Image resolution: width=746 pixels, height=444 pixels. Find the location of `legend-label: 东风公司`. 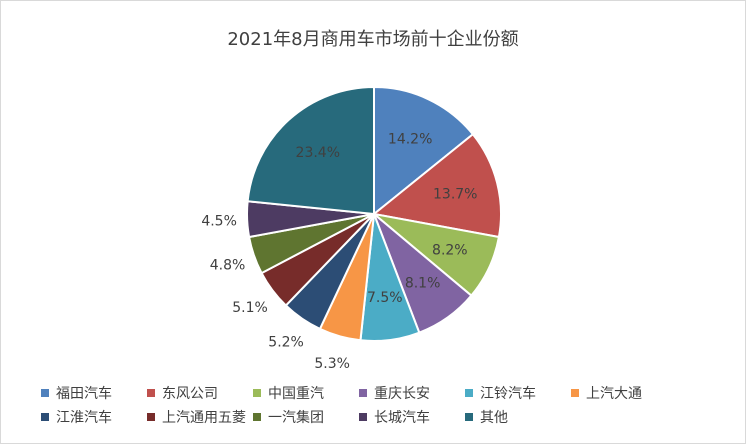

legend-label: 东风公司 is located at coordinates (190, 394).